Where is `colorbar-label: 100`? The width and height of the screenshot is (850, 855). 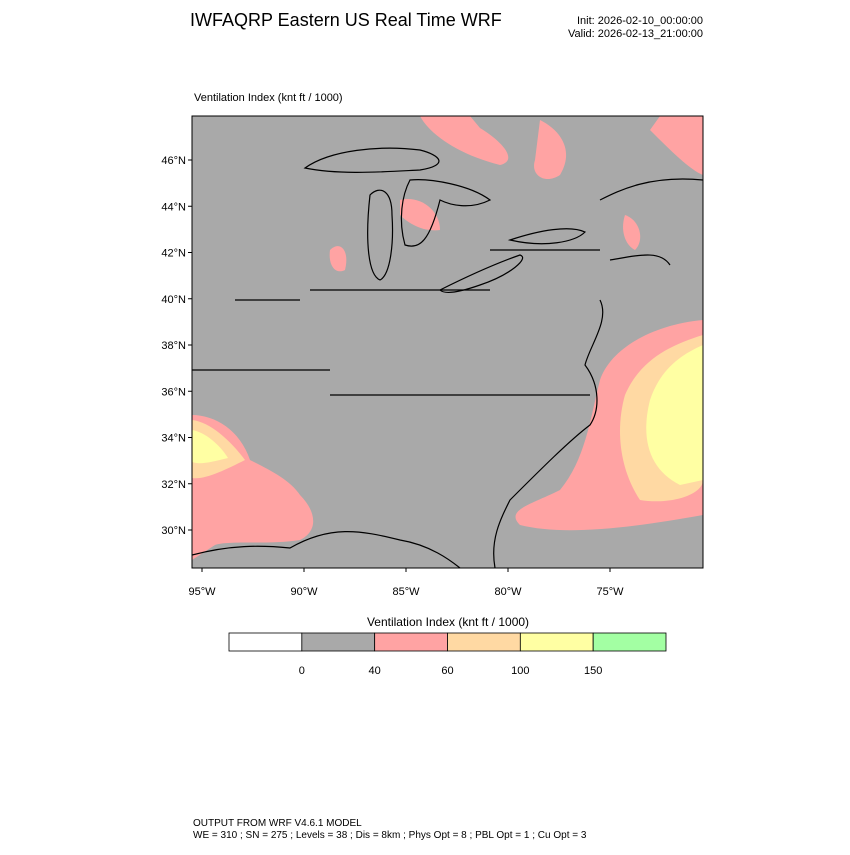 colorbar-label: 100 is located at coordinates (520, 671).